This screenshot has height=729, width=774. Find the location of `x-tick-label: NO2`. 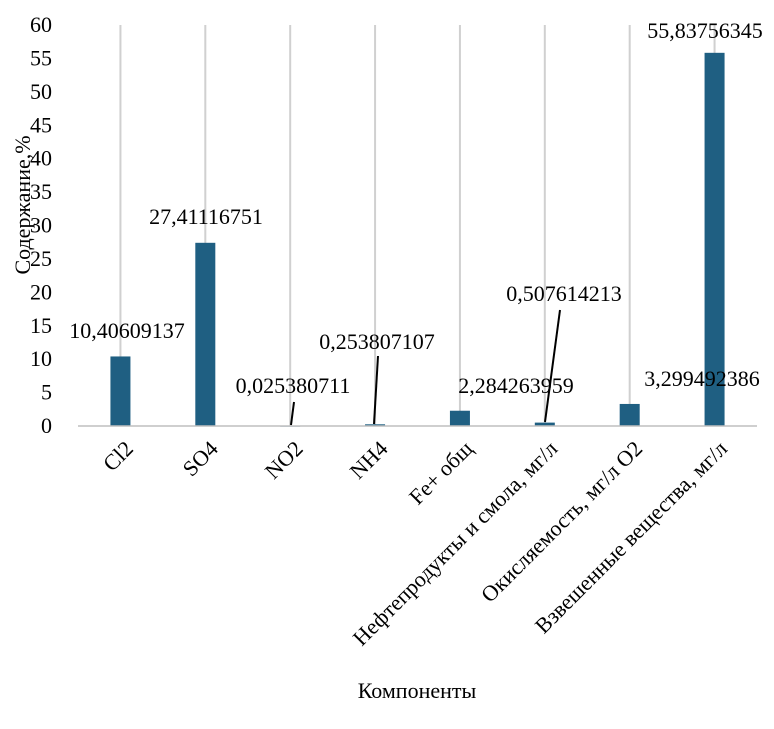

x-tick-label: NO2 is located at coordinates (284, 460).